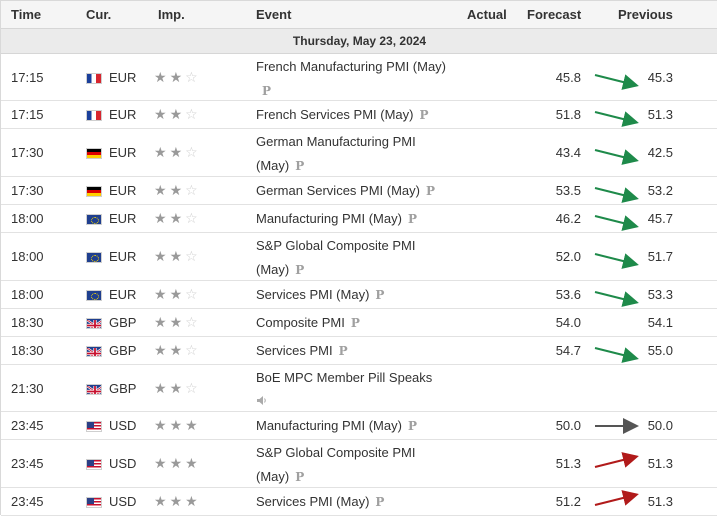 Image resolution: width=717 pixels, height=520 pixels. Describe the element at coordinates (660, 501) in the screenshot. I see `previous-value: 51.3` at that location.